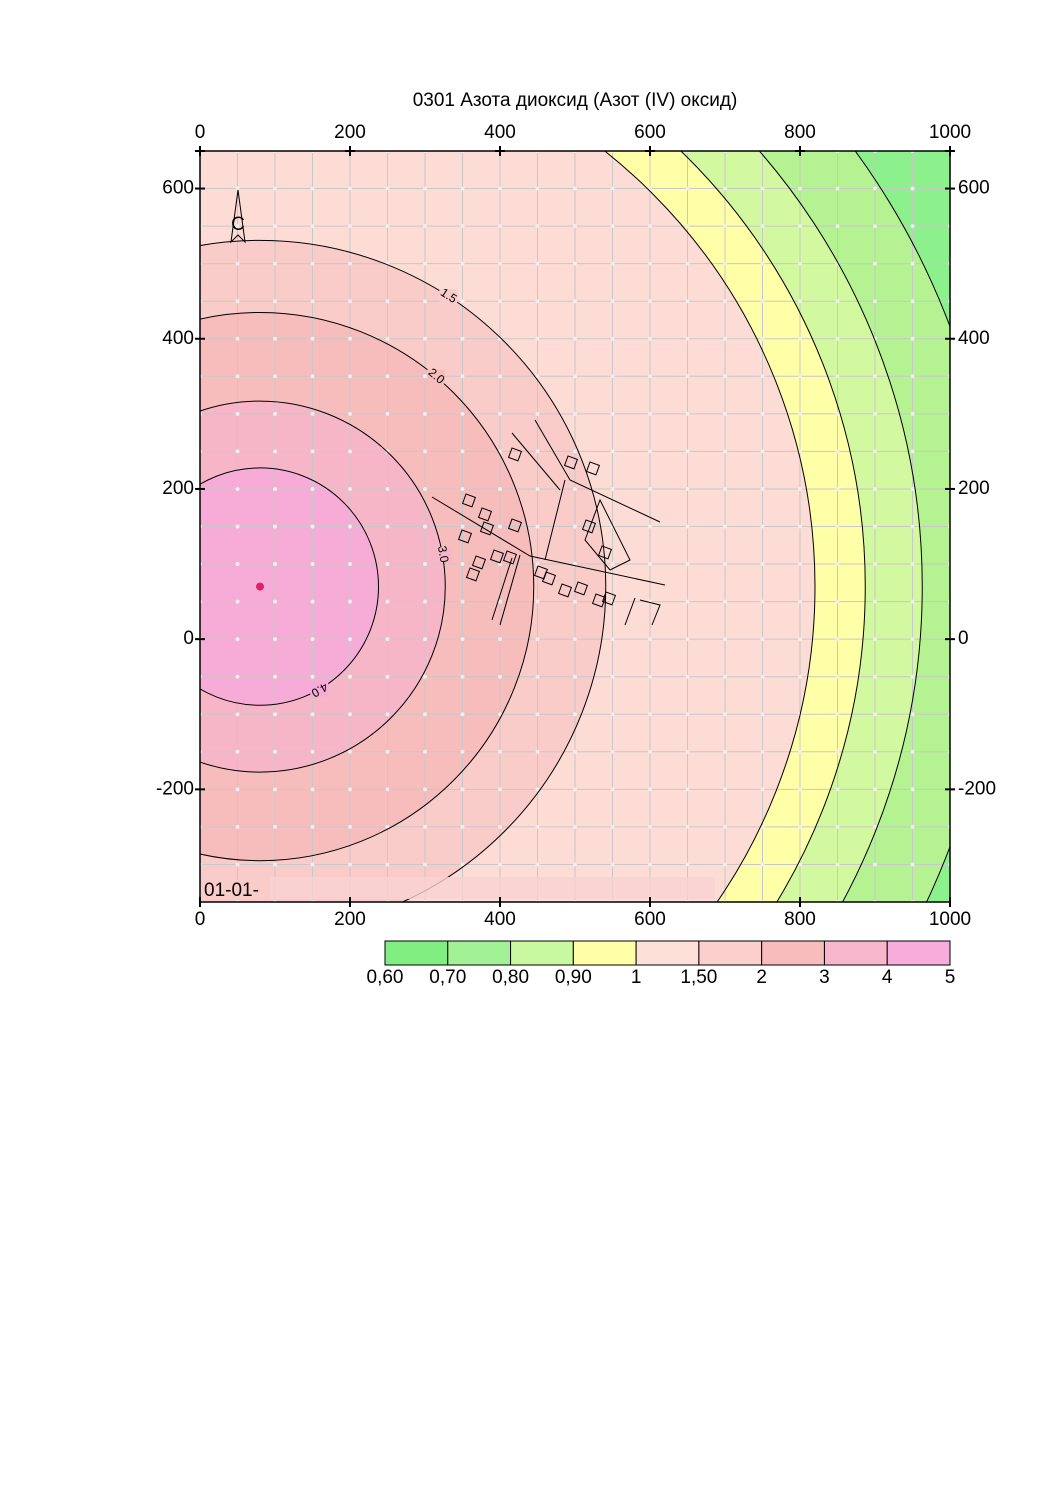 Image resolution: width=1059 pixels, height=1504 pixels. I want to click on y-tick-label-left: 200, so click(178, 488).